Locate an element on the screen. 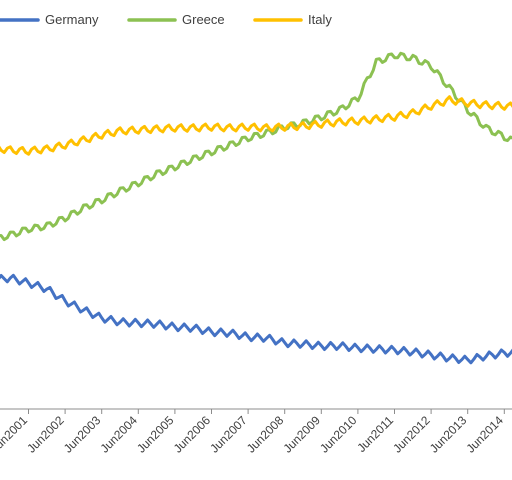 The width and height of the screenshot is (512, 480). x-tick-label: Jun2013 is located at coordinates (448, 434).